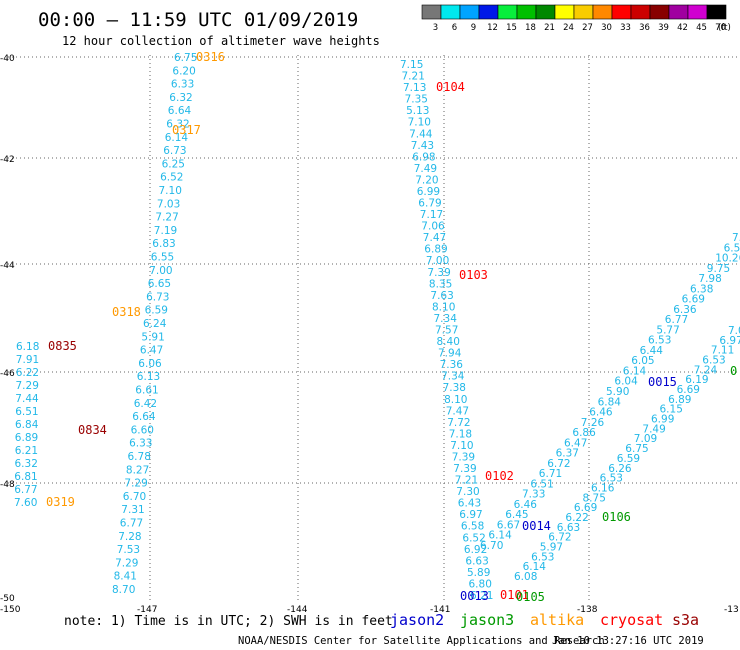 The image size is (740, 650). Describe the element at coordinates (128, 550) in the screenshot. I see `swh-value: 7.53` at that location.